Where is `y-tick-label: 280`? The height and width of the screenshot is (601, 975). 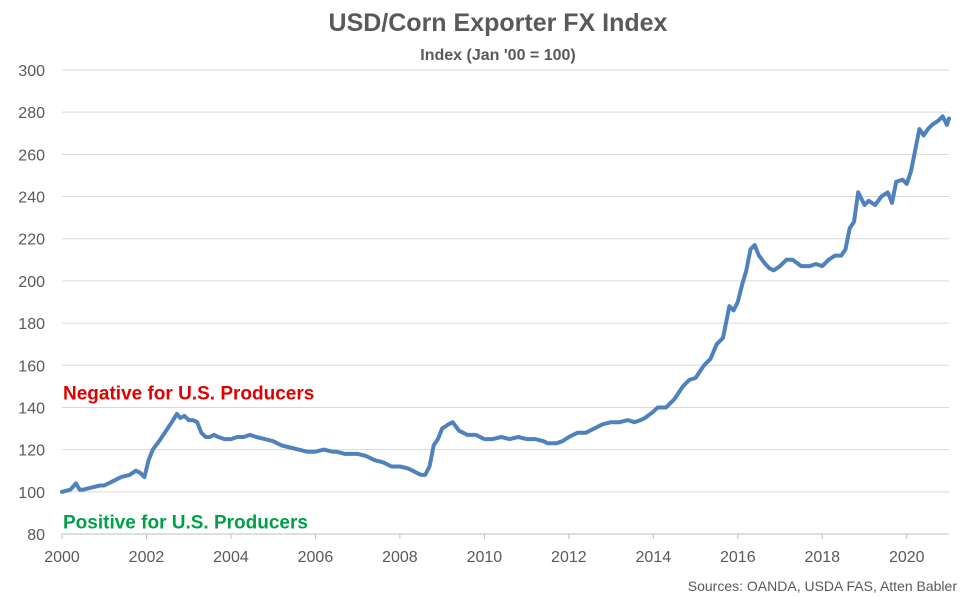 y-tick-label: 280 is located at coordinates (31, 113).